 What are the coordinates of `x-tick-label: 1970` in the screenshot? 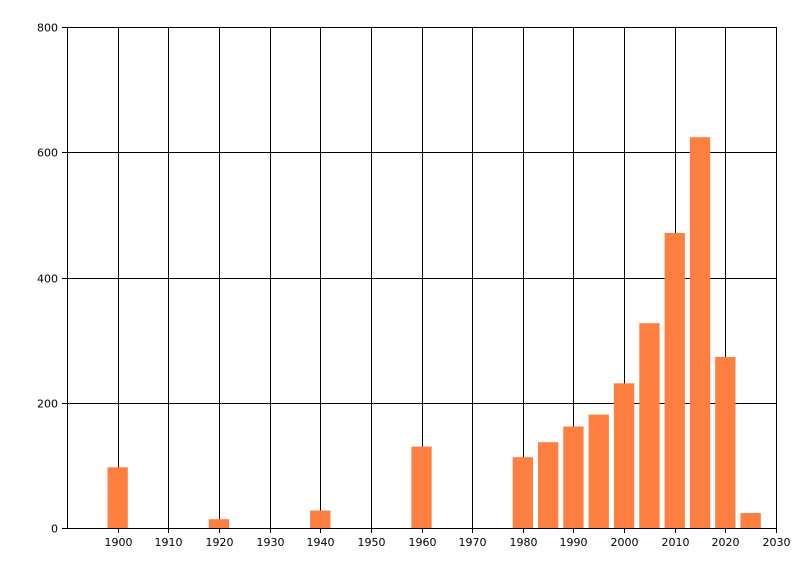 It's located at (473, 542).